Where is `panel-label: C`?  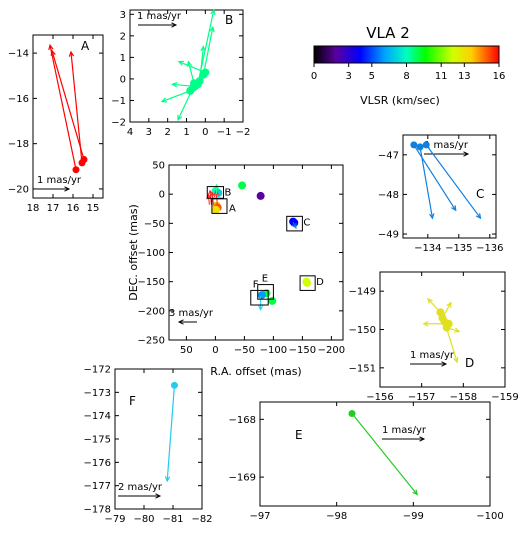
panel-label: C is located at coordinates (480, 194).